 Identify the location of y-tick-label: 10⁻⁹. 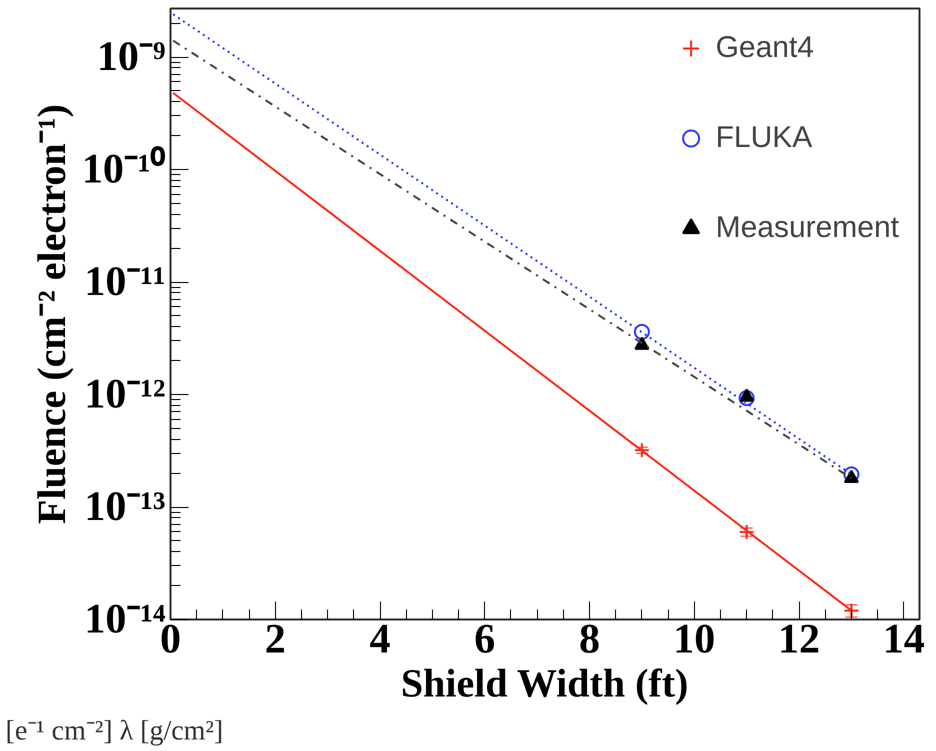
(131, 57).